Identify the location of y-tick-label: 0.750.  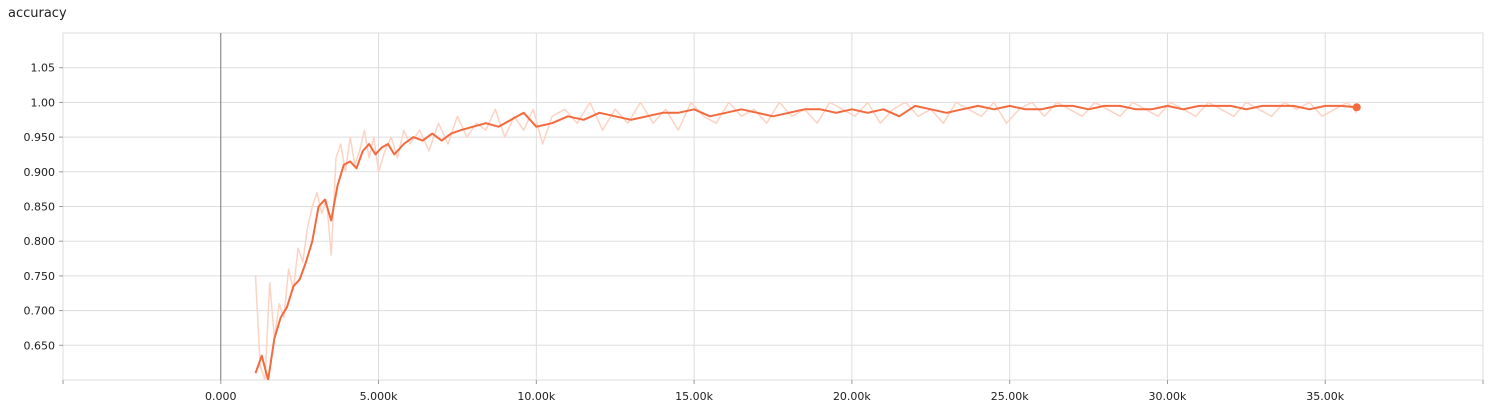
(40, 276).